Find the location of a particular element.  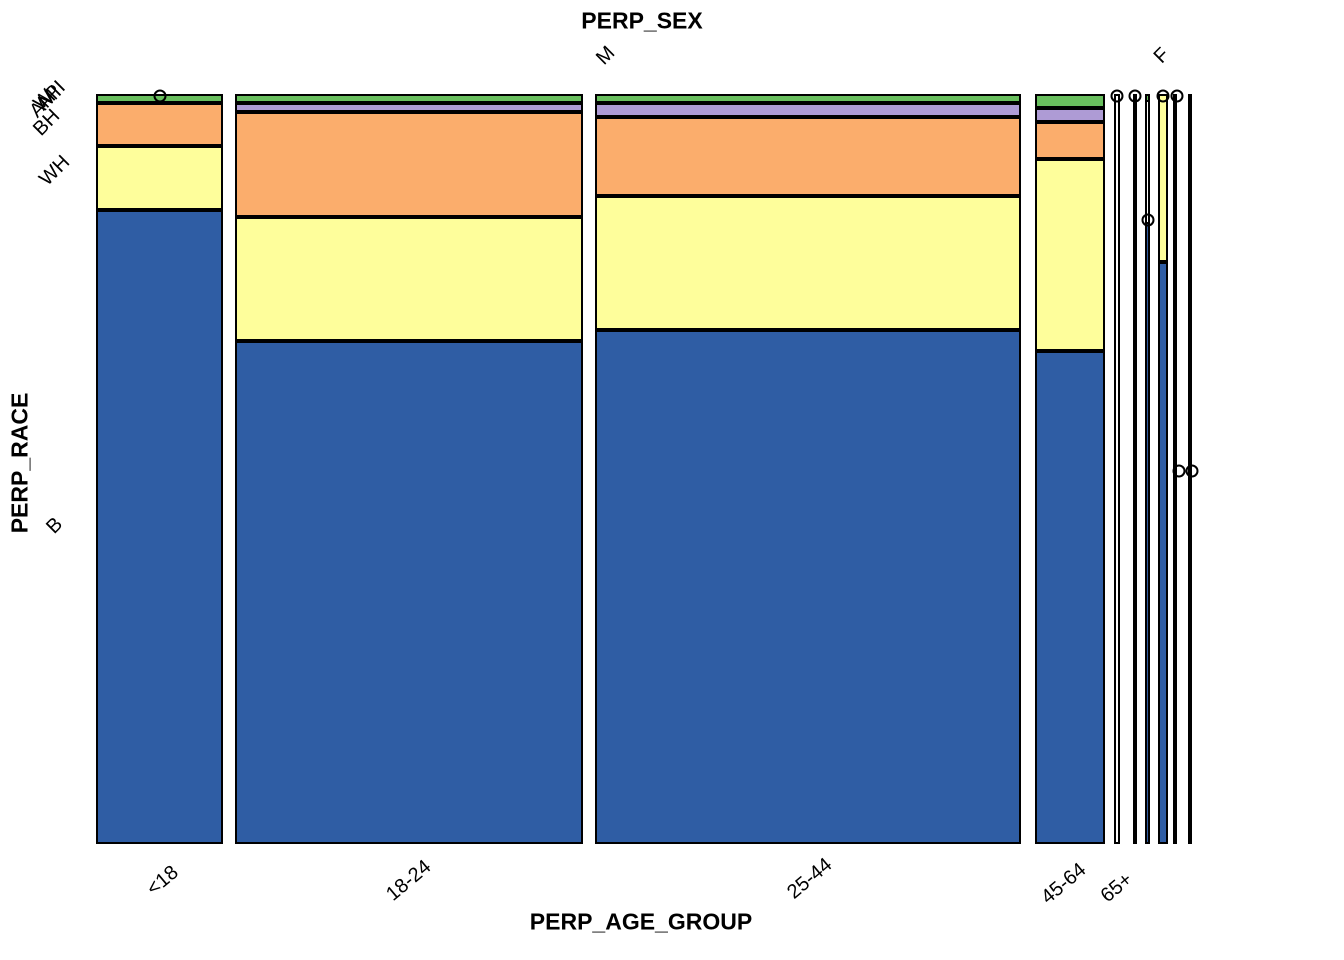

sex-group-label-F: F is located at coordinates (1161, 55).